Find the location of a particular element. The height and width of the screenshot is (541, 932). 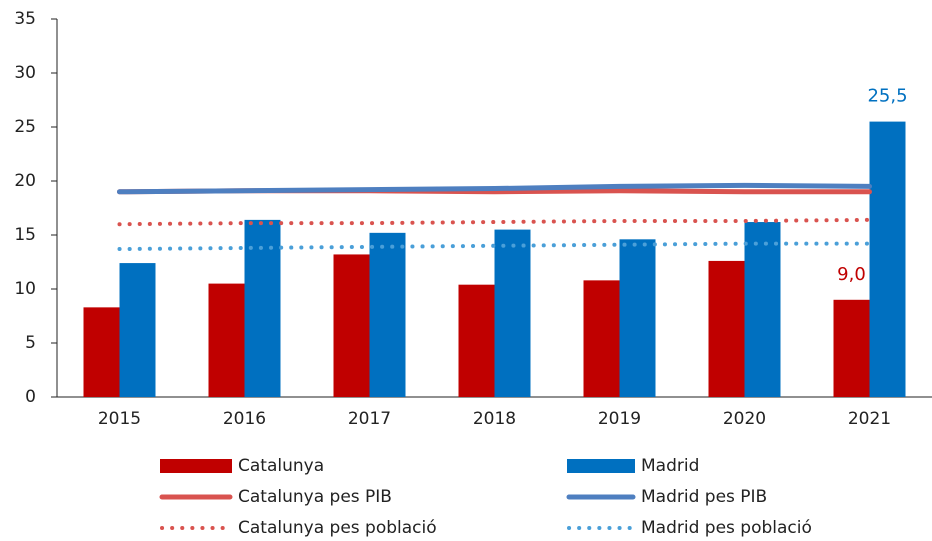

y-tick-label: 20 is located at coordinates (25, 181).